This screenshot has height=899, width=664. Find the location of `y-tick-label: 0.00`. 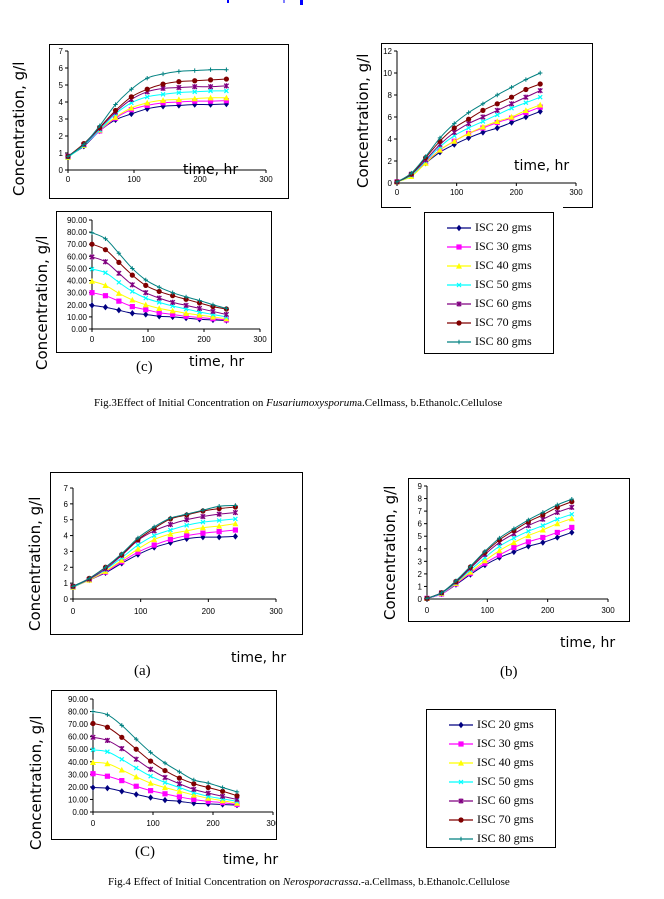

y-tick-label: 0.00 is located at coordinates (80, 812).